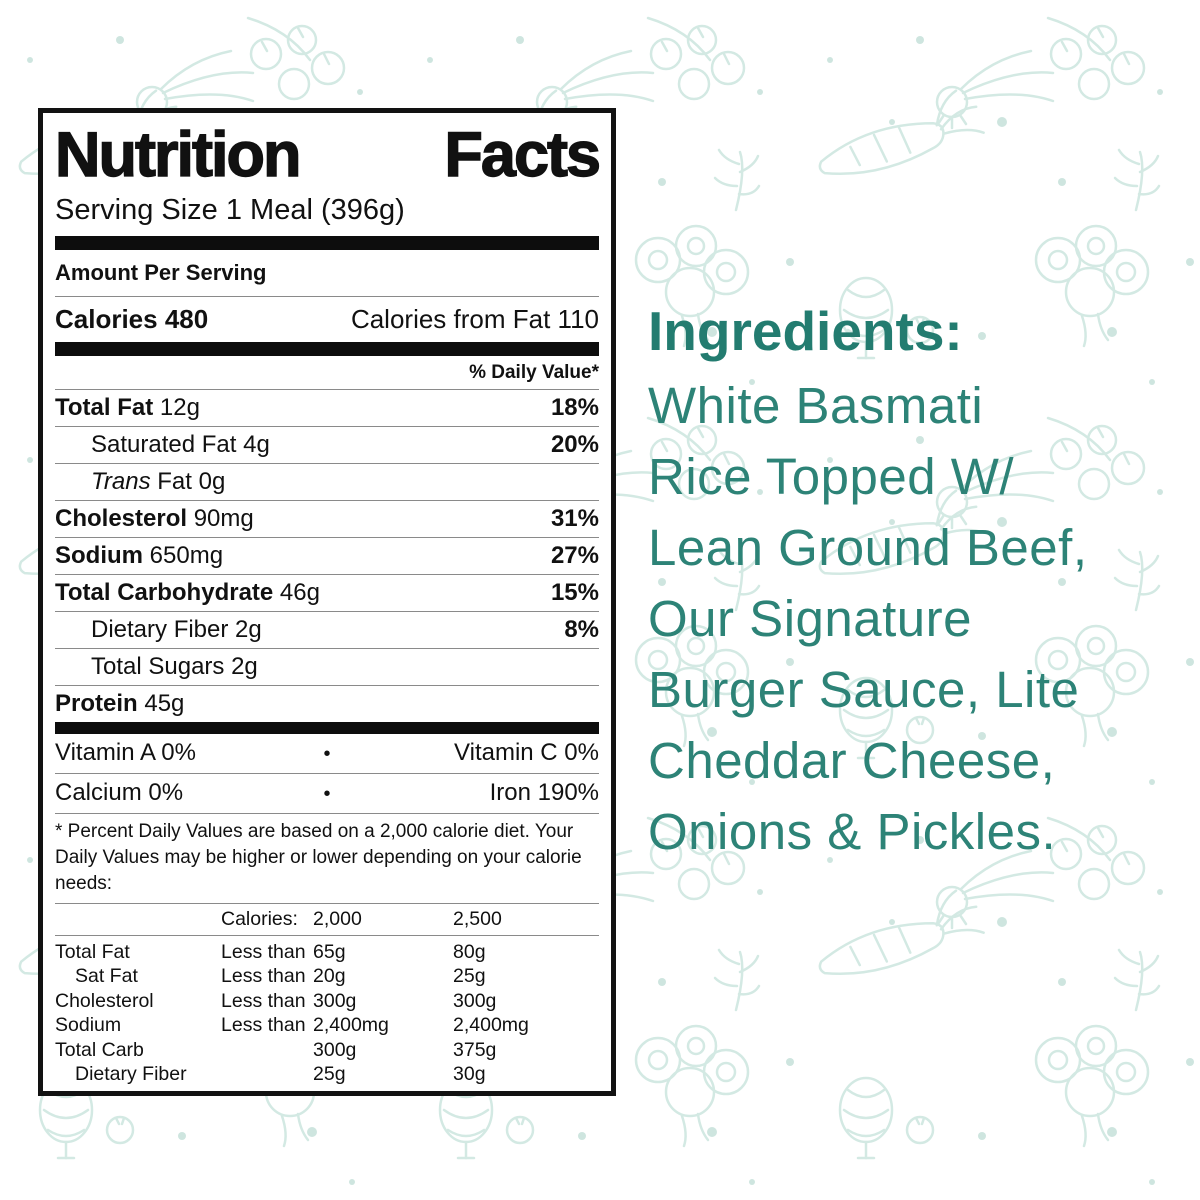 This screenshot has width=1200, height=1200. What do you see at coordinates (327, 629) in the screenshot?
I see `nutrient-row-dietary-fiber: Dietary Fiber 2g 8%` at bounding box center [327, 629].